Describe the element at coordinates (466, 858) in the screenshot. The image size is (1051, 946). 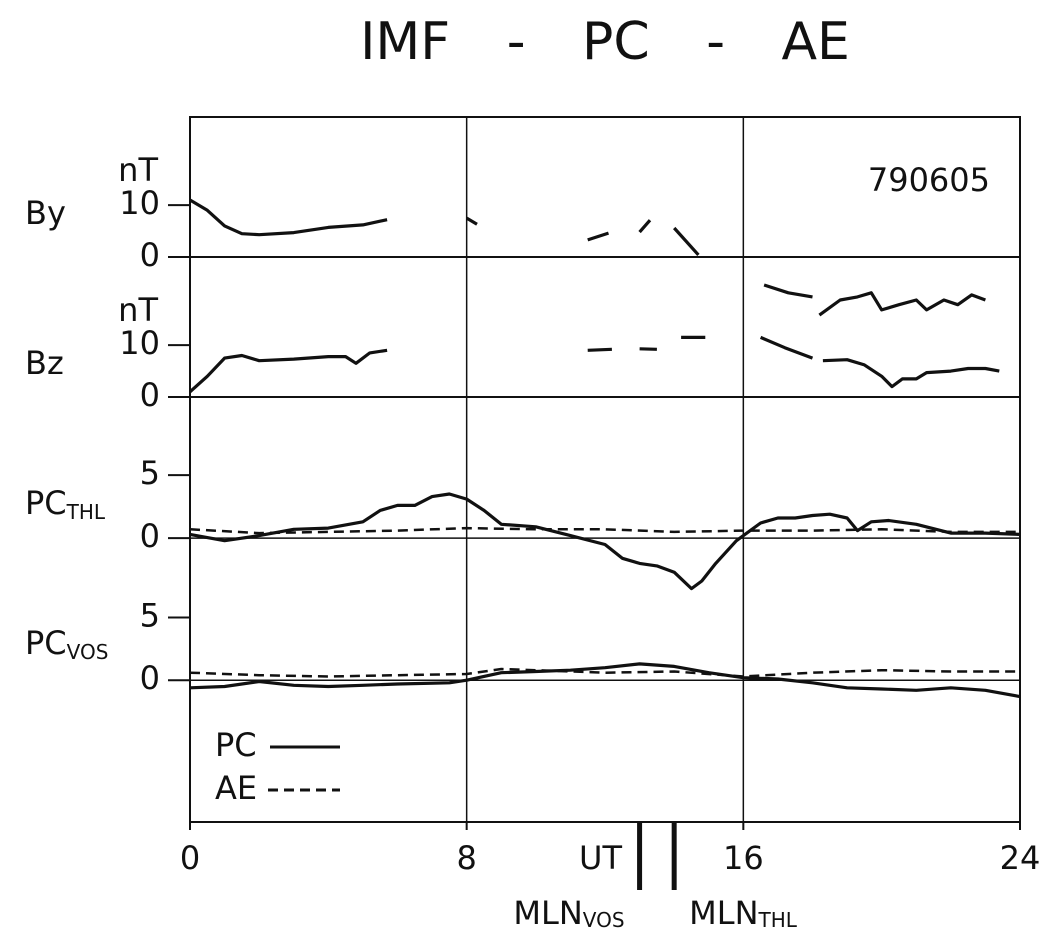
I see `x-tick-label: 8` at that location.